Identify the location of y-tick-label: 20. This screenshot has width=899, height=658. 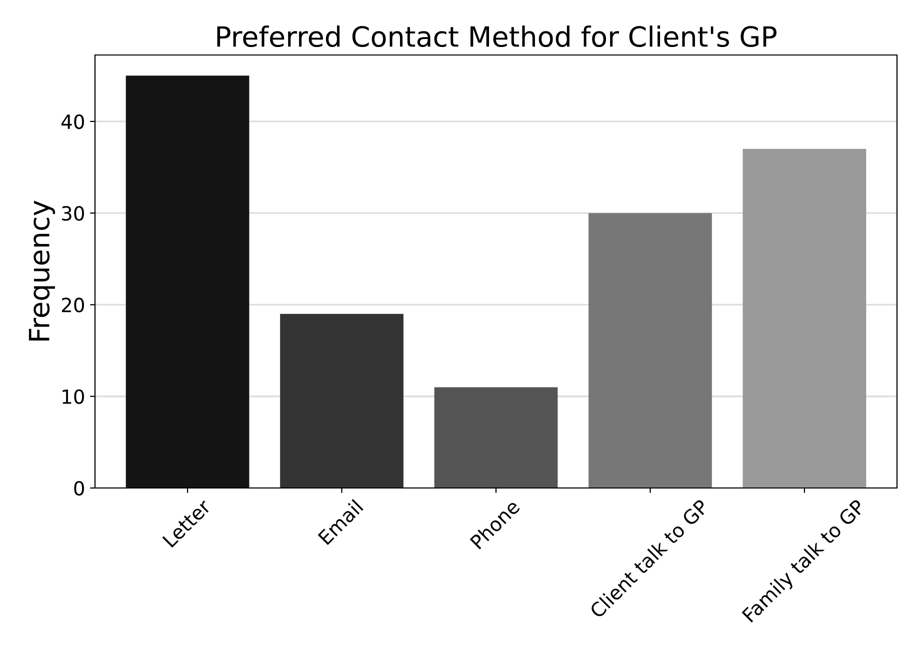
(73, 305).